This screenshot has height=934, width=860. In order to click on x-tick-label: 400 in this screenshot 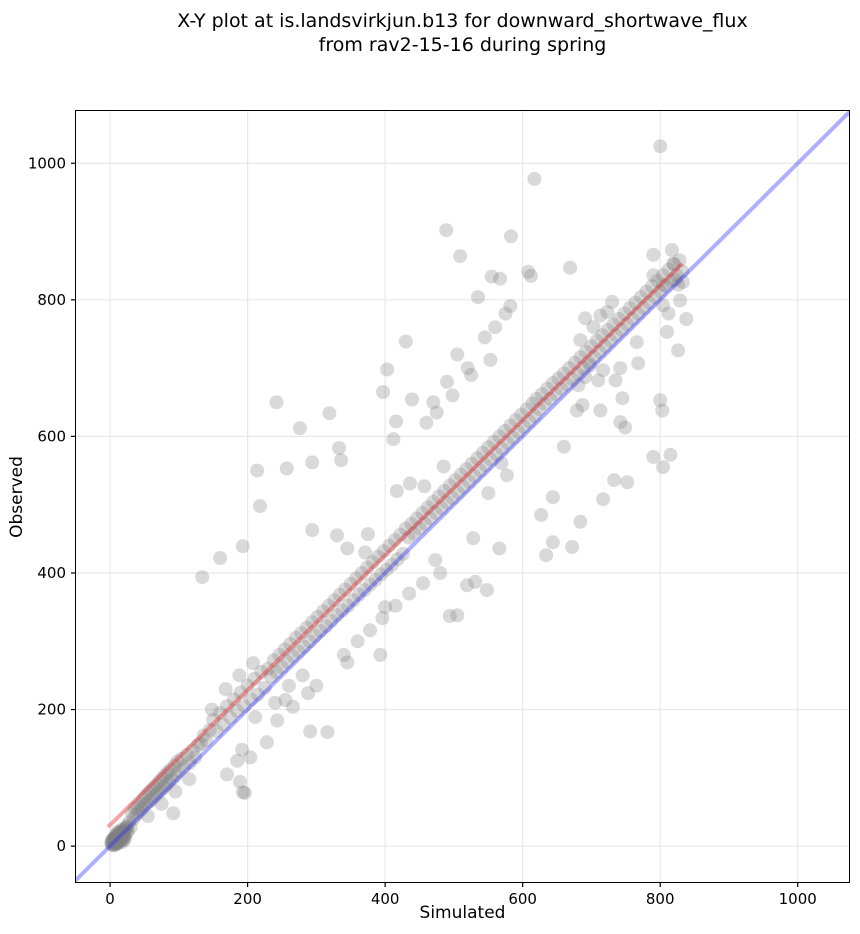, I will do `click(385, 899)`.